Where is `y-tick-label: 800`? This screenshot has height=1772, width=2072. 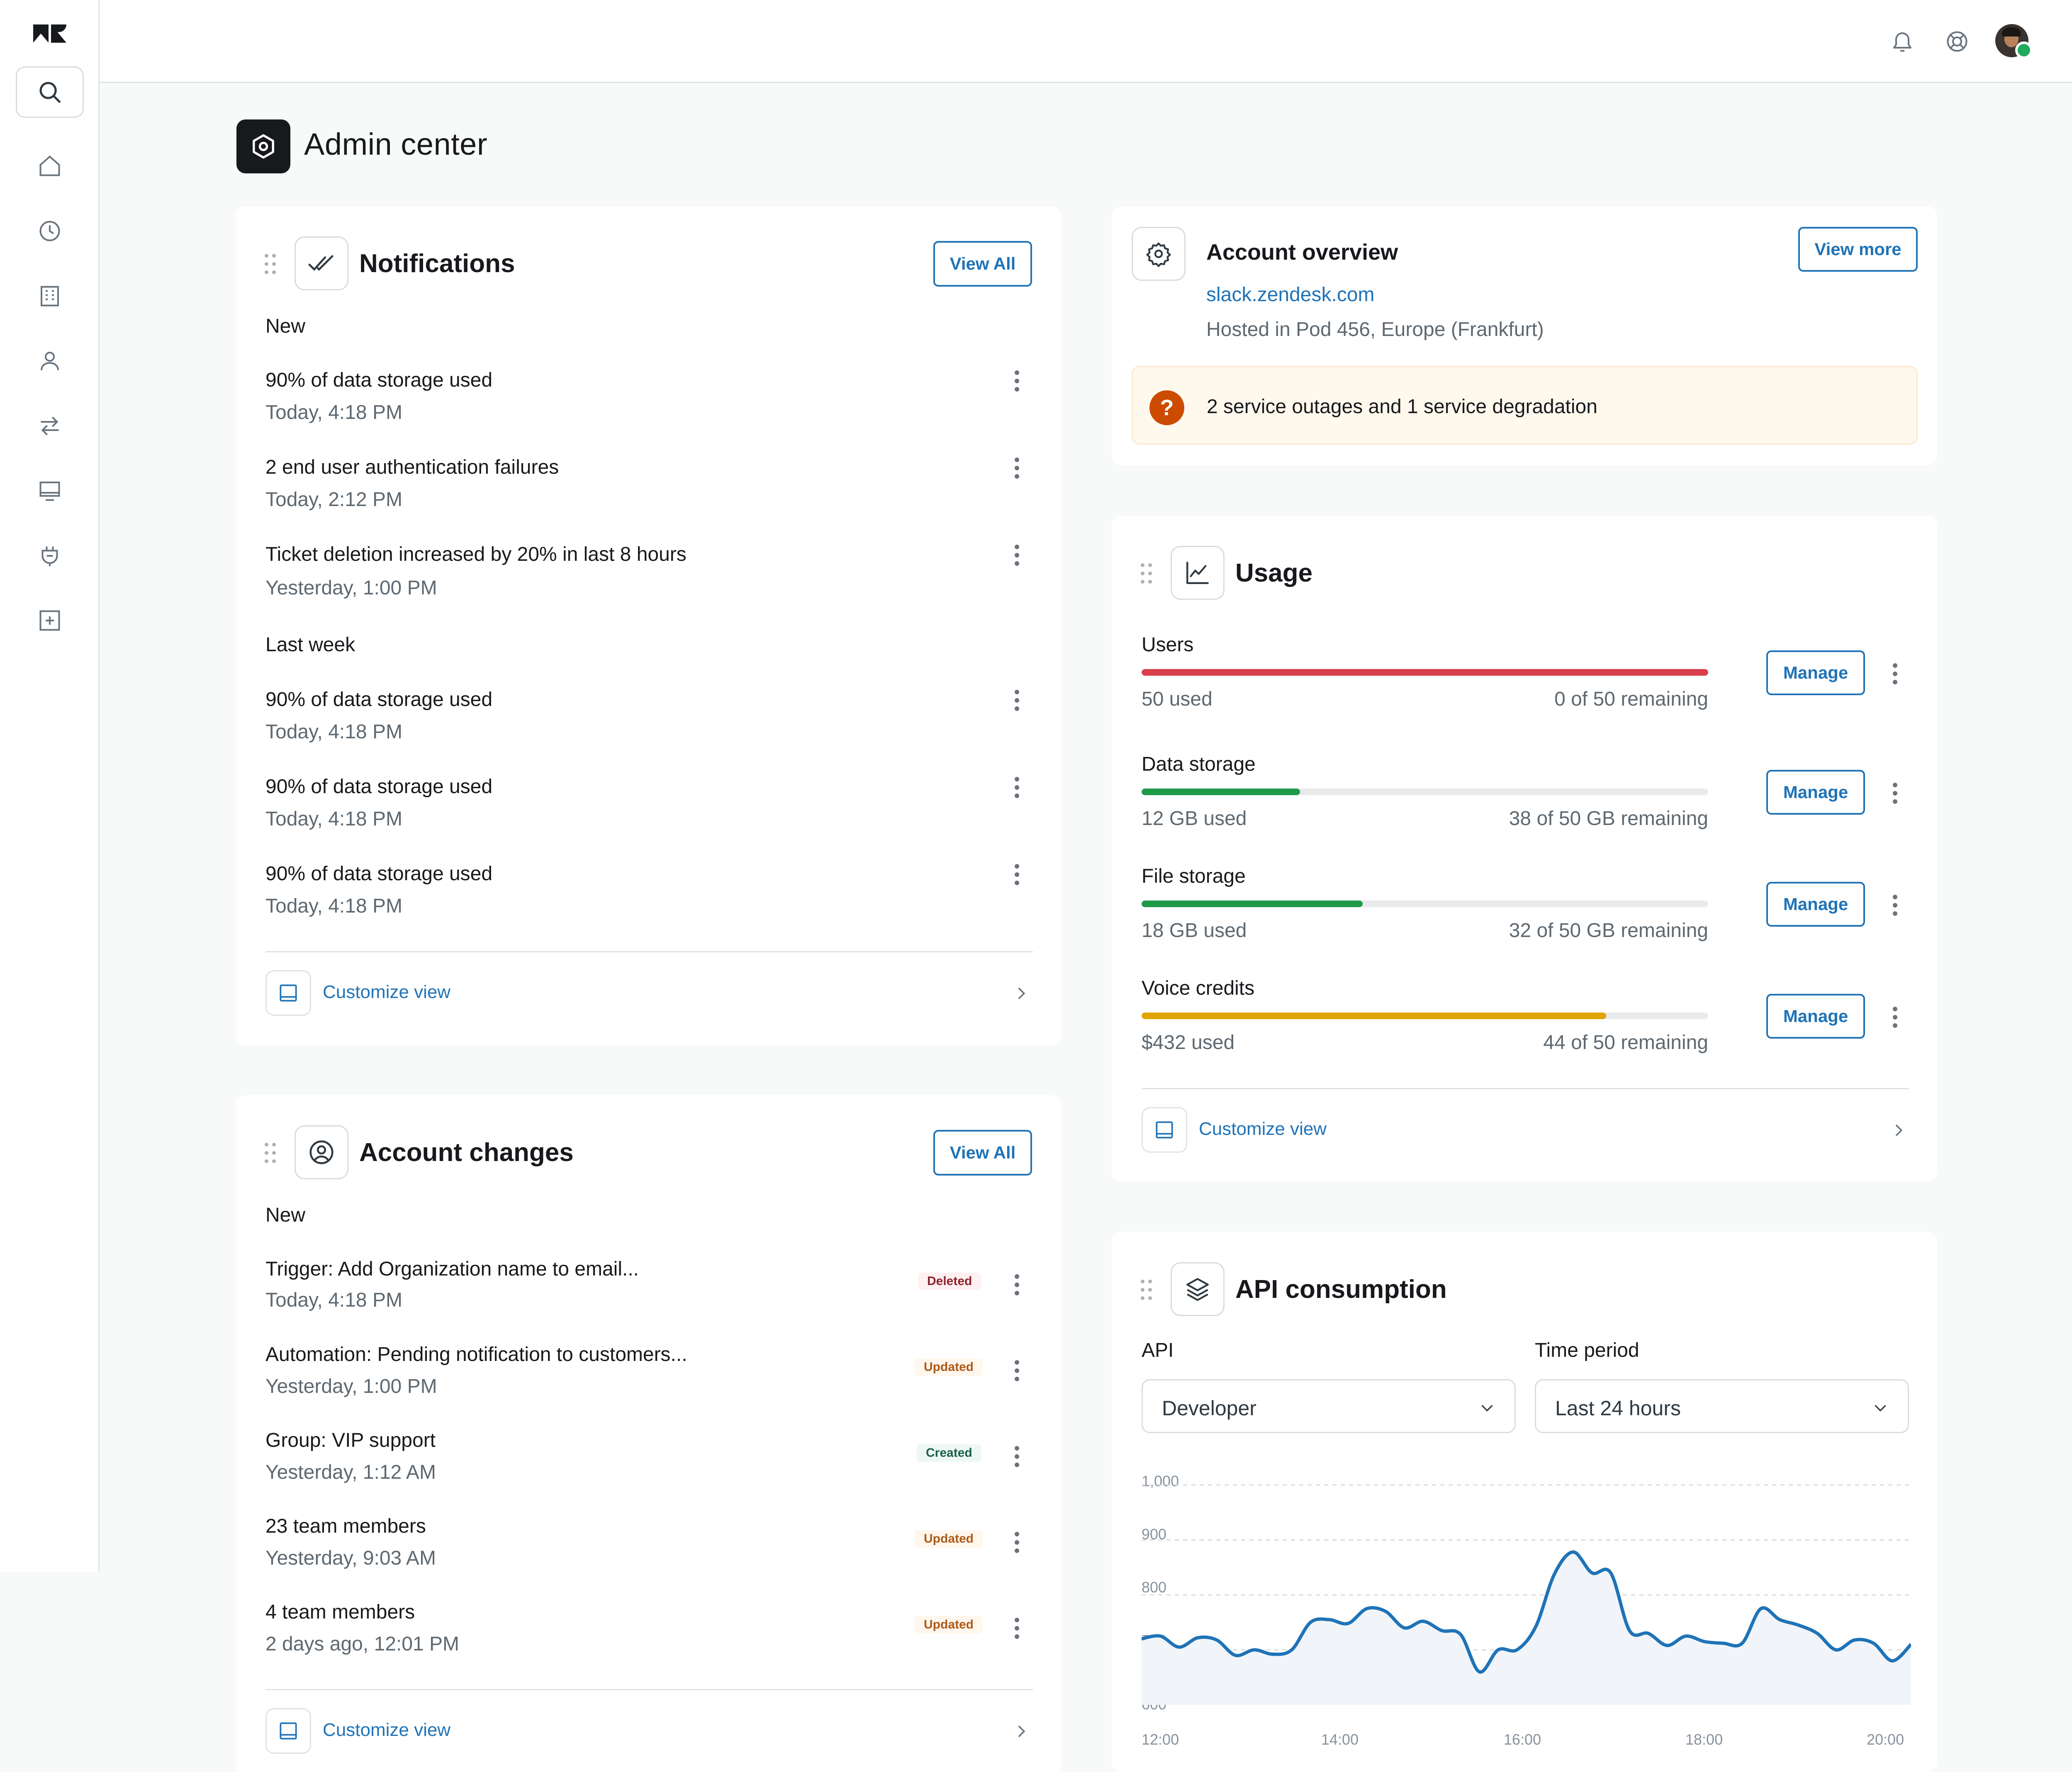
y-tick-label: 800 is located at coordinates (1154, 1587).